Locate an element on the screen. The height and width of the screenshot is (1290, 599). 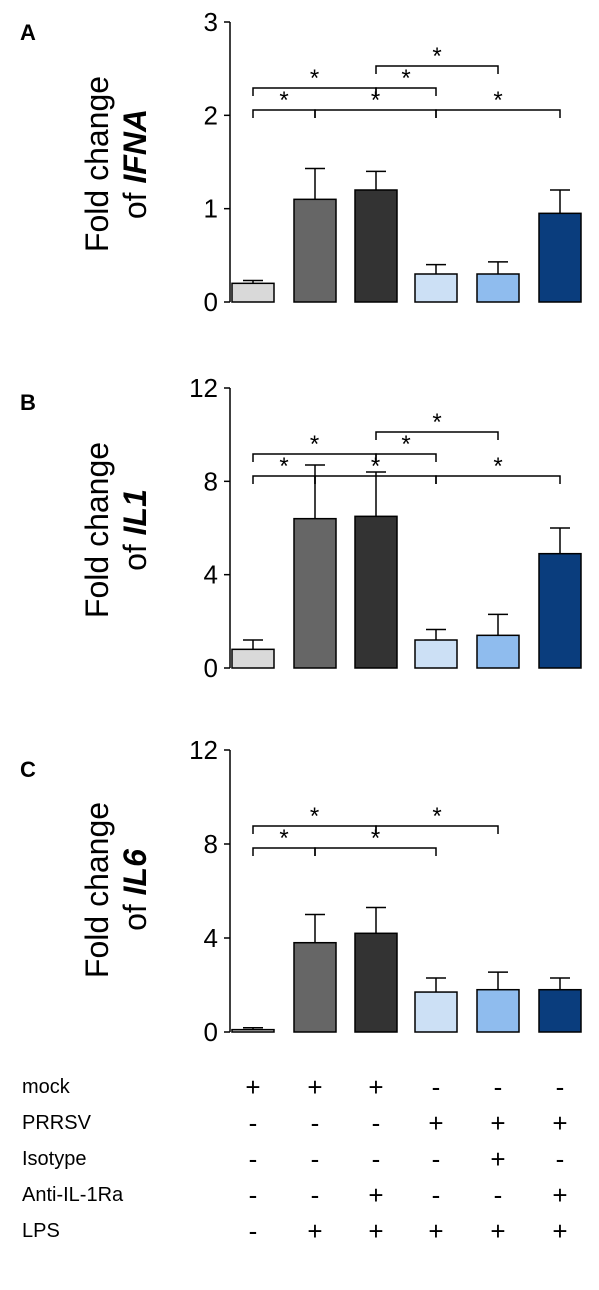
panel-a-y-tick-label: 1 is located at coordinates (211, 209).